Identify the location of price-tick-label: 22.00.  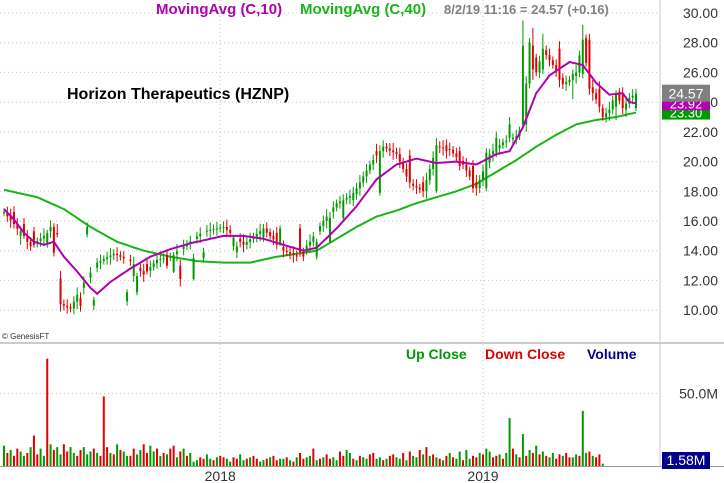
(700, 132).